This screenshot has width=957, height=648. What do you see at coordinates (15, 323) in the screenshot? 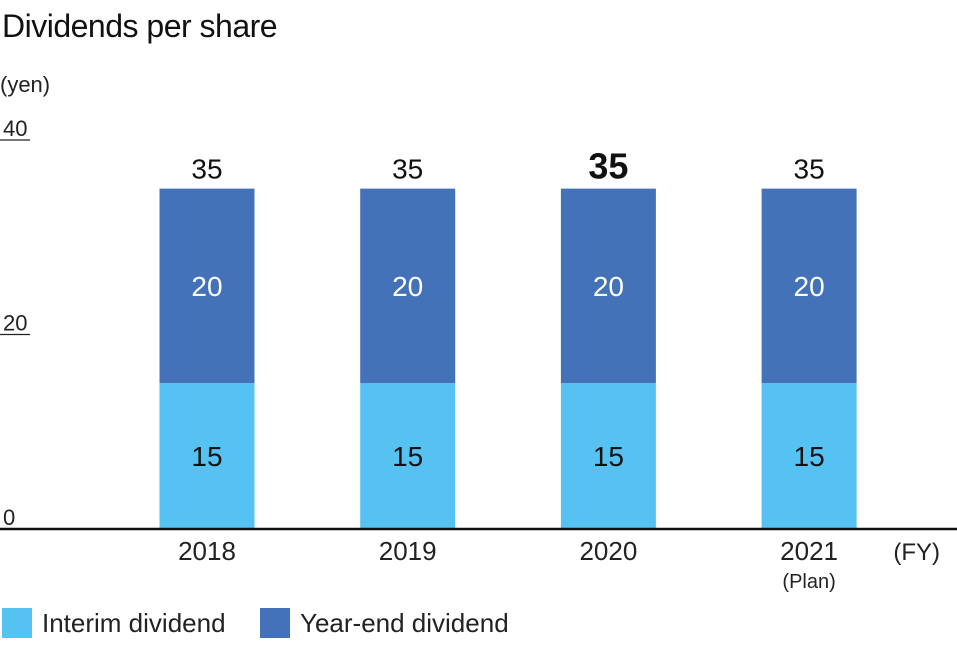
I see `y-tick-label: 20` at bounding box center [15, 323].